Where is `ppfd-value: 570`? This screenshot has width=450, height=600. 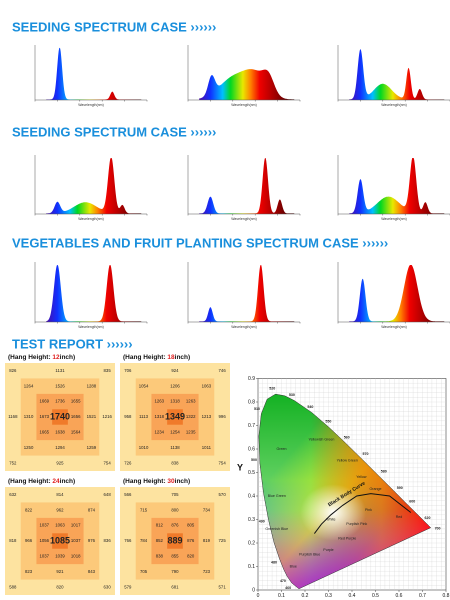
ppfd-value: 570 is located at coordinates (223, 494).